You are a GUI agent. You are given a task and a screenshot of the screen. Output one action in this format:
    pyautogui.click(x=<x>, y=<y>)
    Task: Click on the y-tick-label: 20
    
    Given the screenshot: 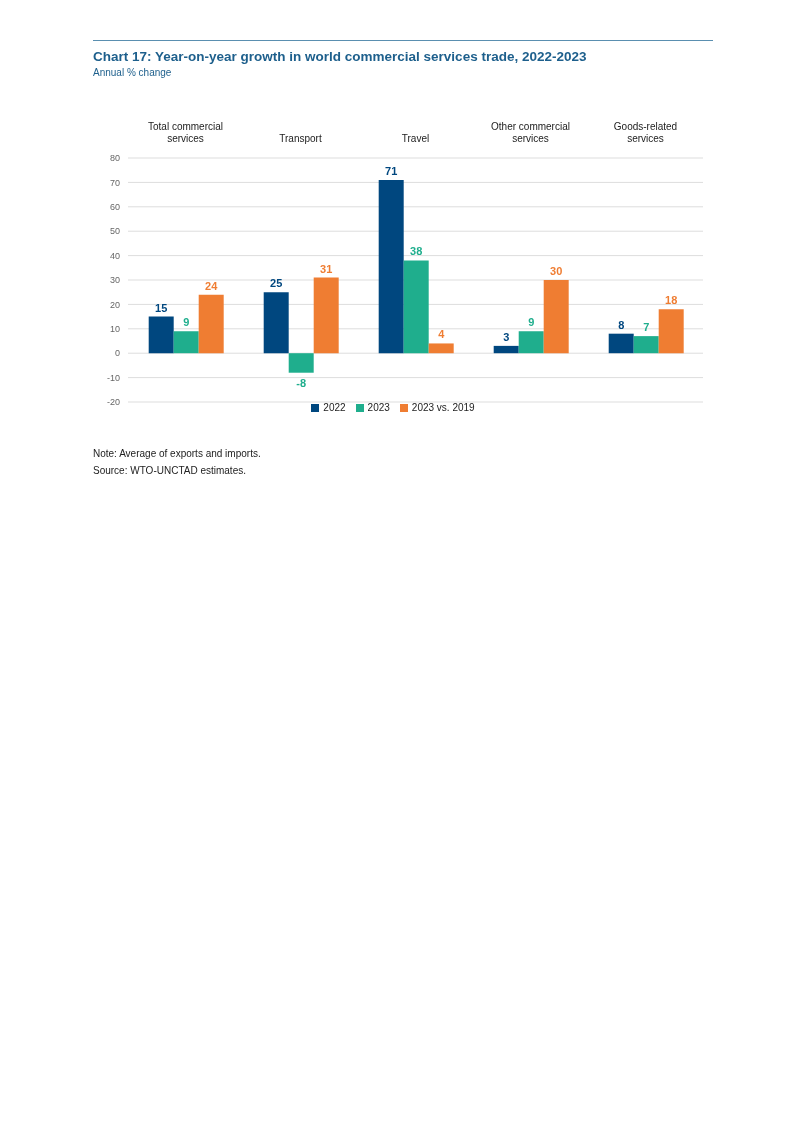 What is the action you would take?
    pyautogui.click(x=114, y=304)
    